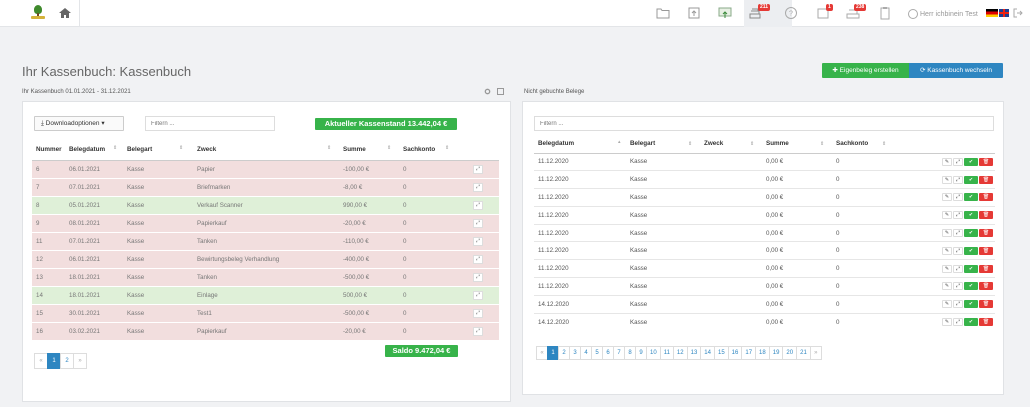 Image resolution: width=1030 pixels, height=407 pixels. Describe the element at coordinates (653, 353) in the screenshot. I see `pager-page: 10` at that location.